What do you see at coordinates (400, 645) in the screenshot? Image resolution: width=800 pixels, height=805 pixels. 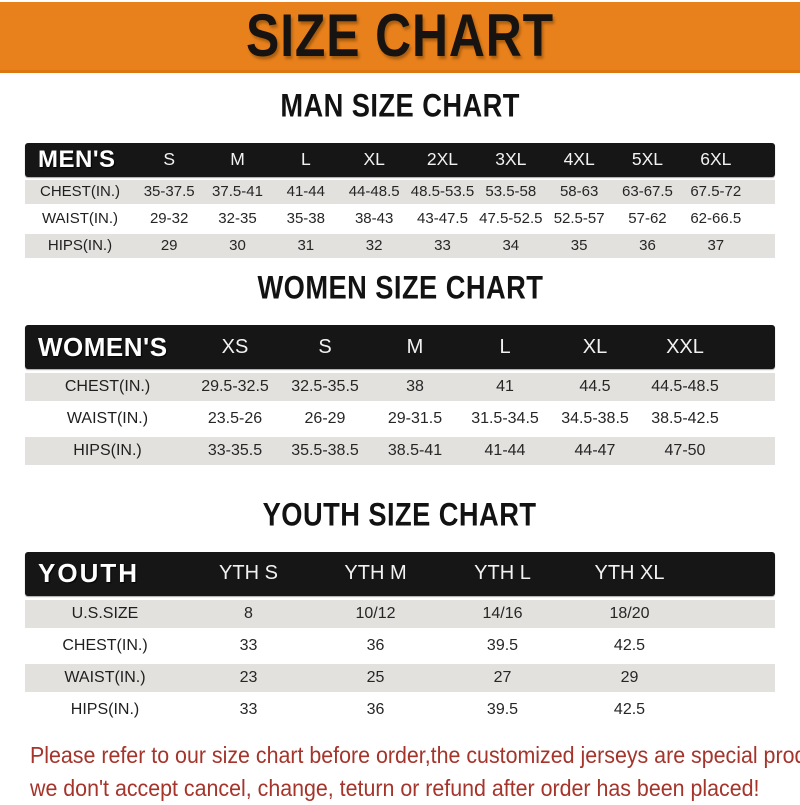 I see `table-row: CHEST(IN.) 33 36 39.5 42.5` at bounding box center [400, 645].